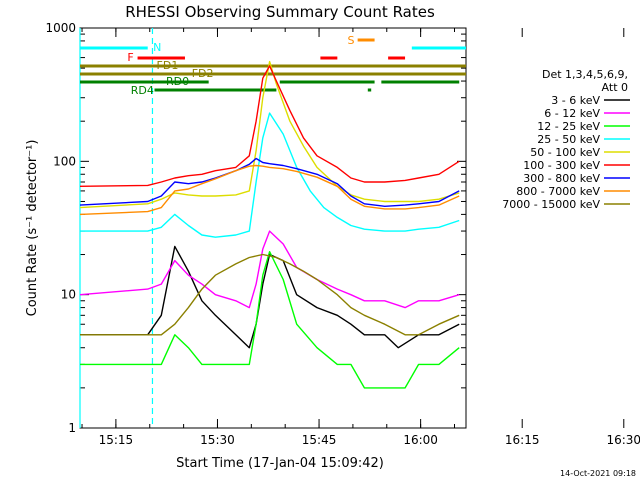 Image resolution: width=640 pixels, height=485 pixels. What do you see at coordinates (60, 28) in the screenshot?
I see `y-tick-label: 1000` at bounding box center [60, 28].